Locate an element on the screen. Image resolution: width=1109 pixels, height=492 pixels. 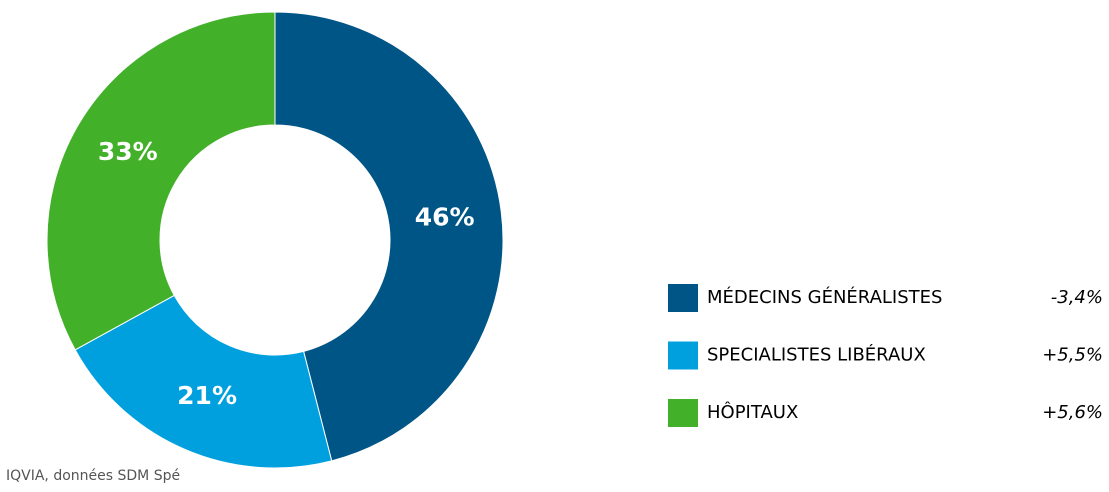
change-label: -3,4% is located at coordinates (1077, 297).